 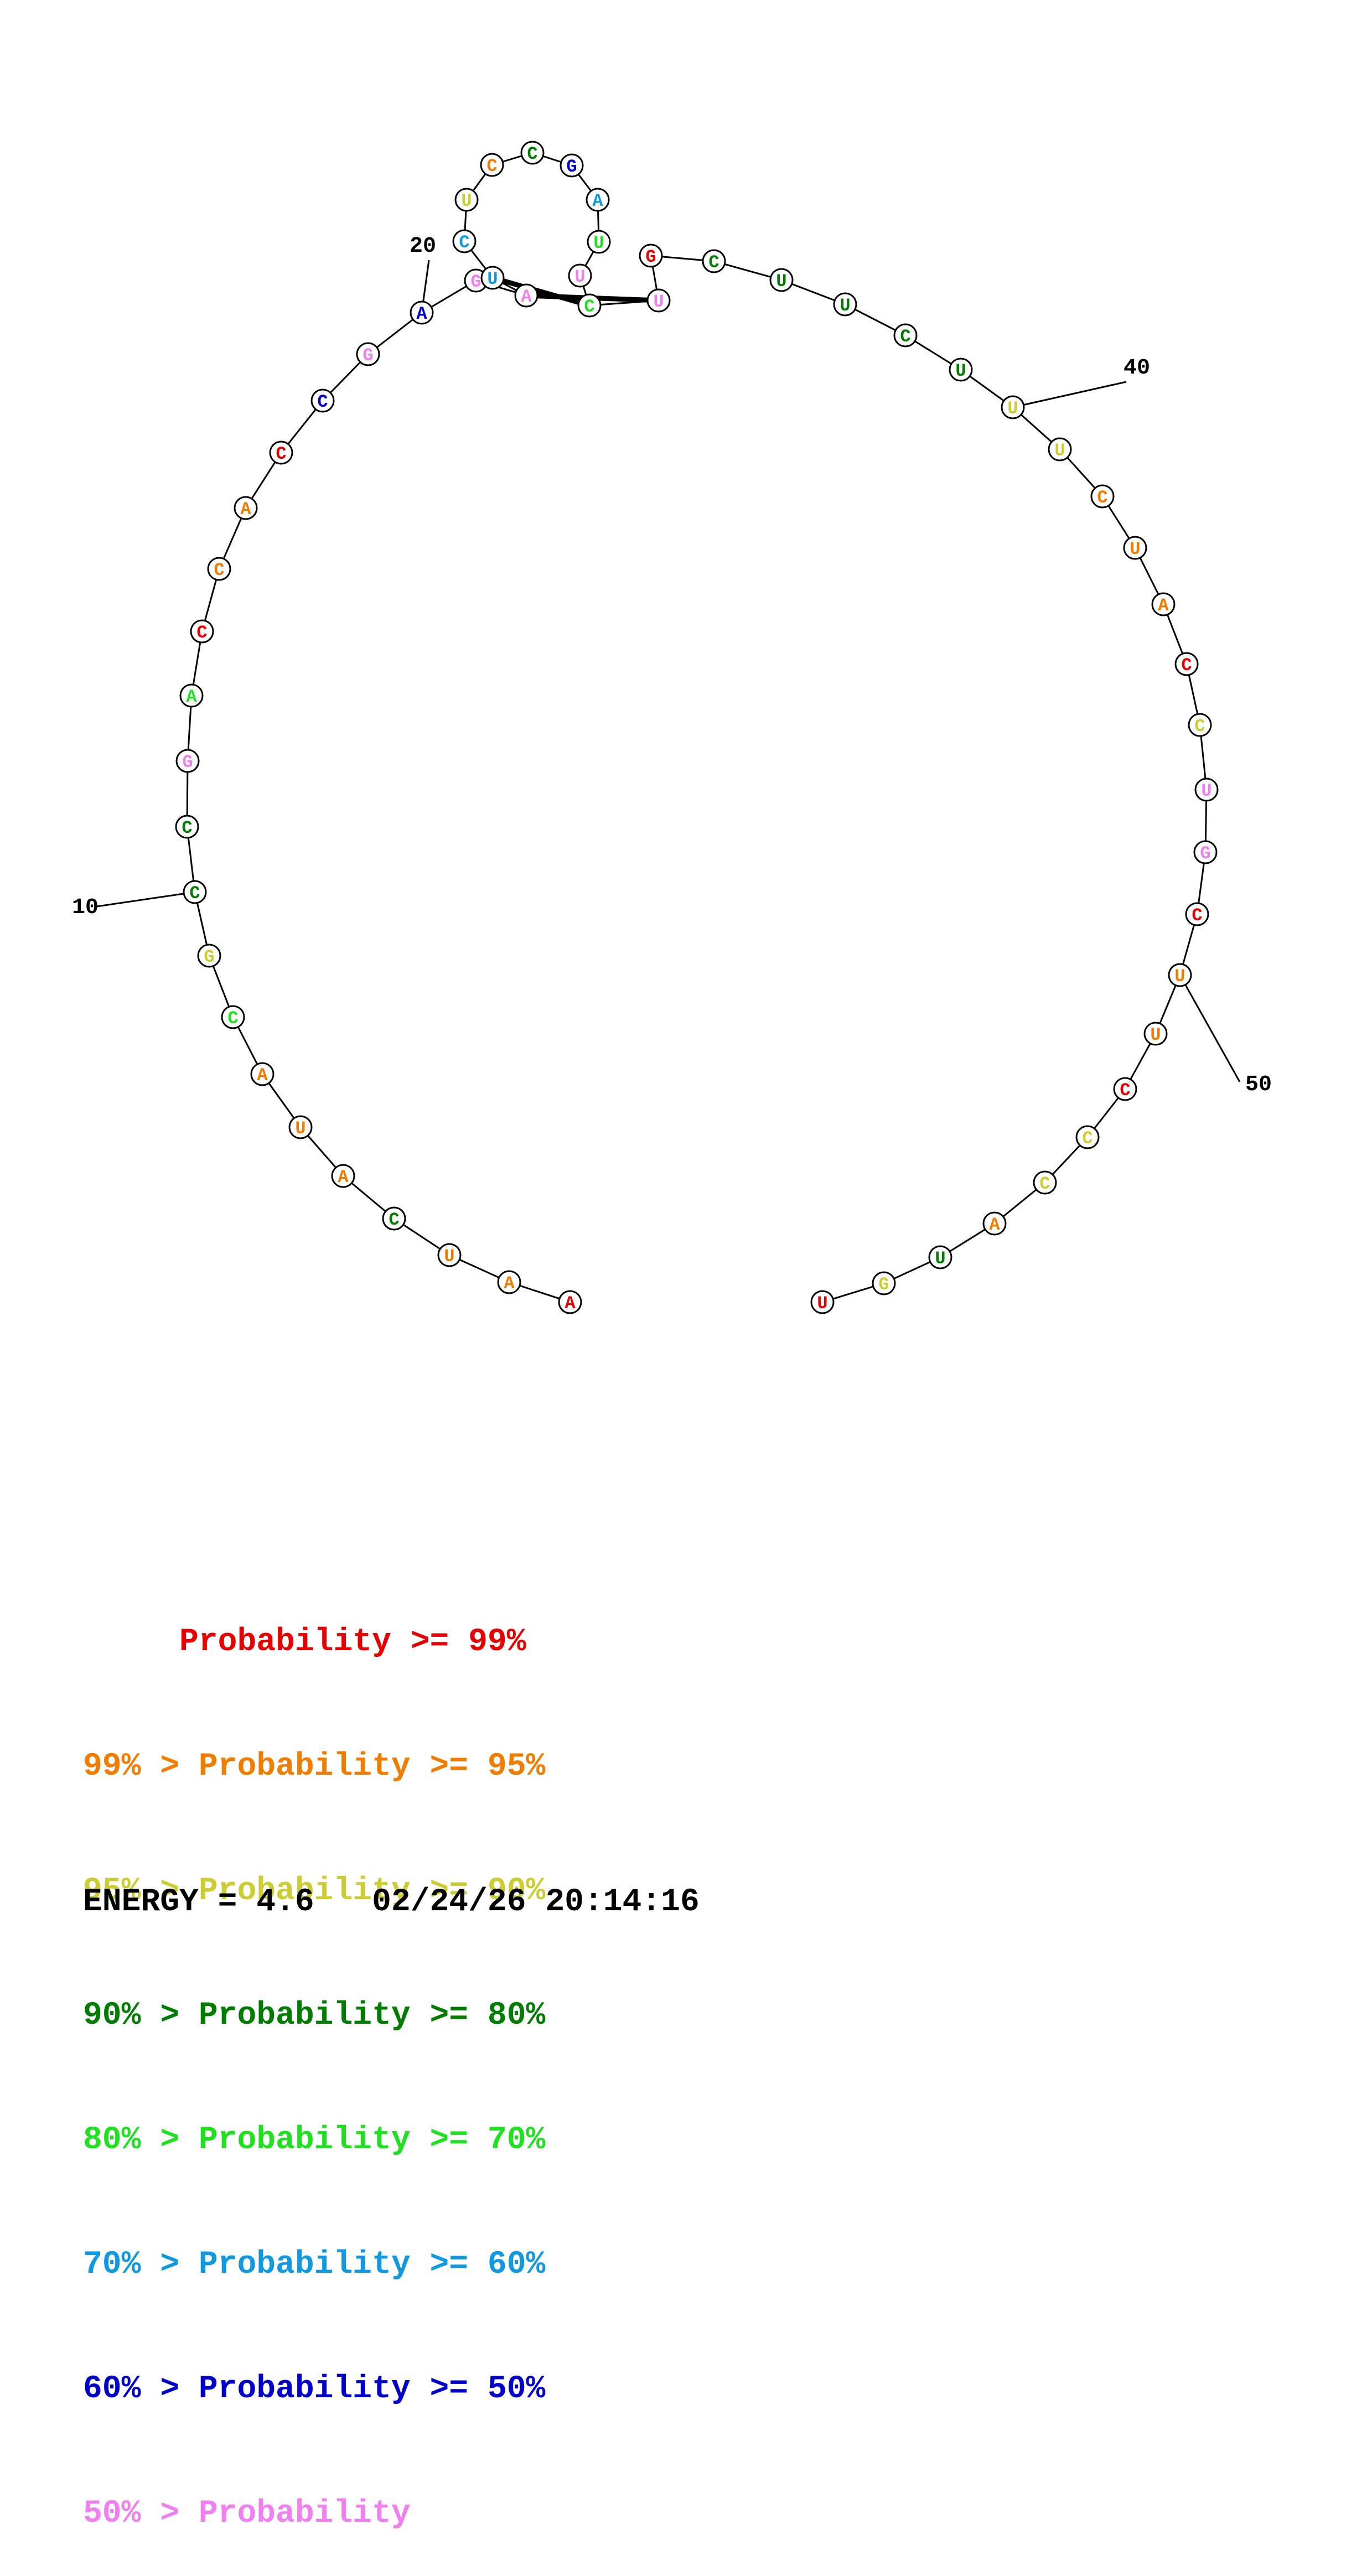 What do you see at coordinates (314, 1891) in the screenshot?
I see `legend-row-90: 95% > Probability >= 90%` at bounding box center [314, 1891].